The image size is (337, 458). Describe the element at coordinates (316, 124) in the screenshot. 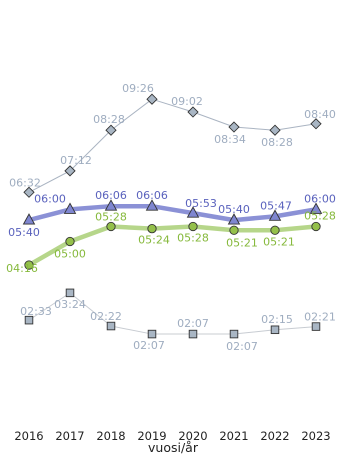

I see `marker-series-1-2023` at that location.